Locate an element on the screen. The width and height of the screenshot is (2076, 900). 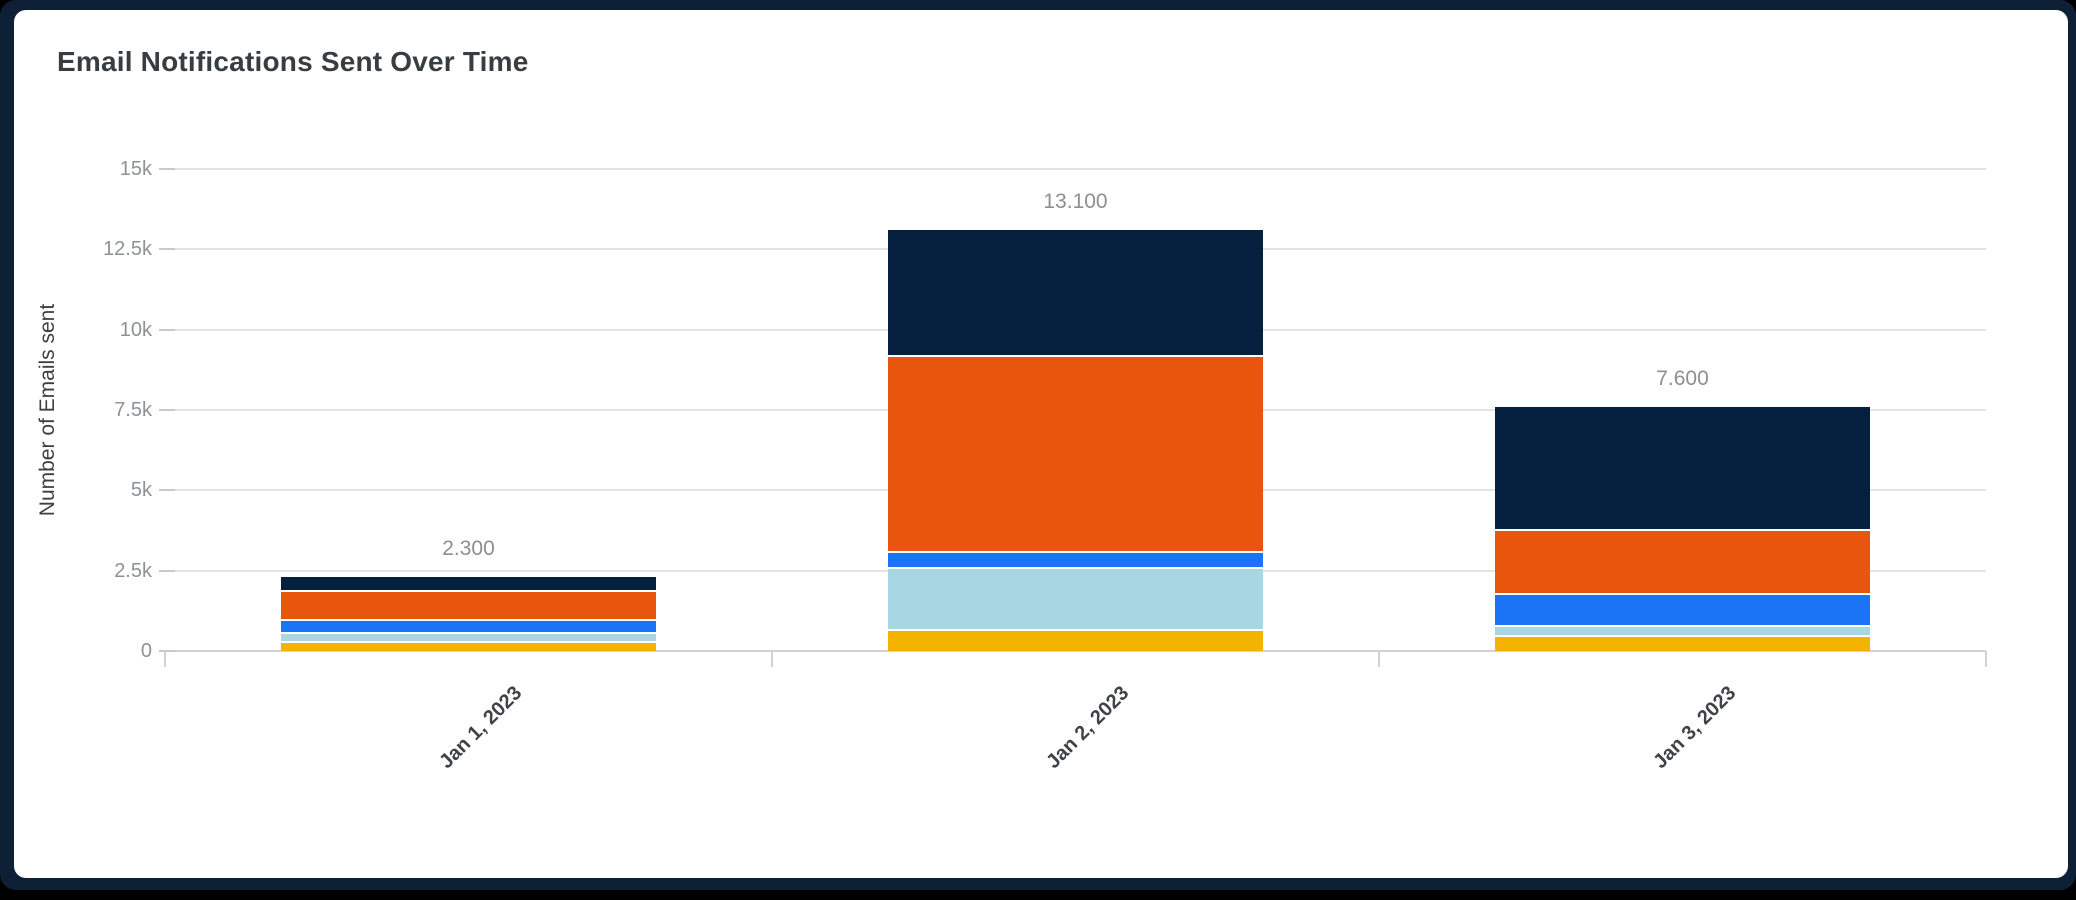
chart-title: Email Notifications Sent Over Time is located at coordinates (293, 61).